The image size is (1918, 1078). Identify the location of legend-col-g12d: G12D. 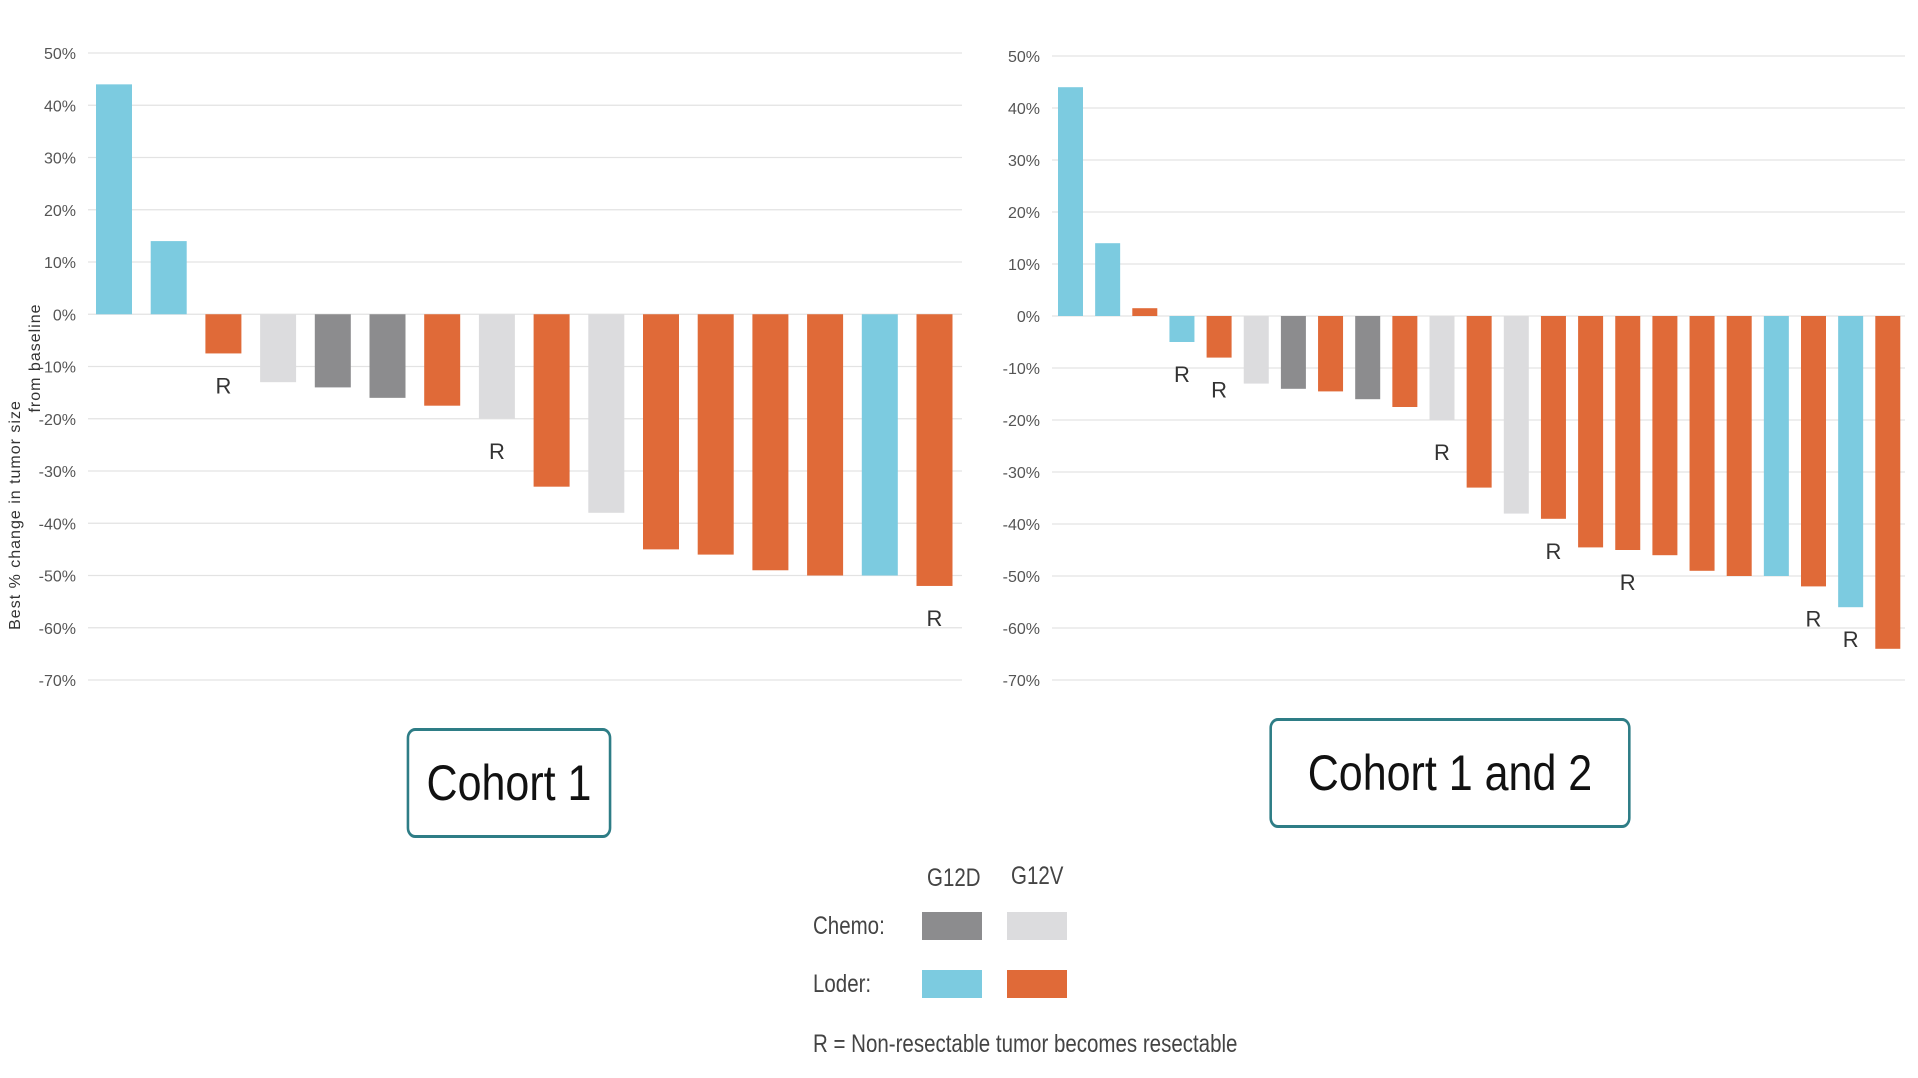
(954, 878).